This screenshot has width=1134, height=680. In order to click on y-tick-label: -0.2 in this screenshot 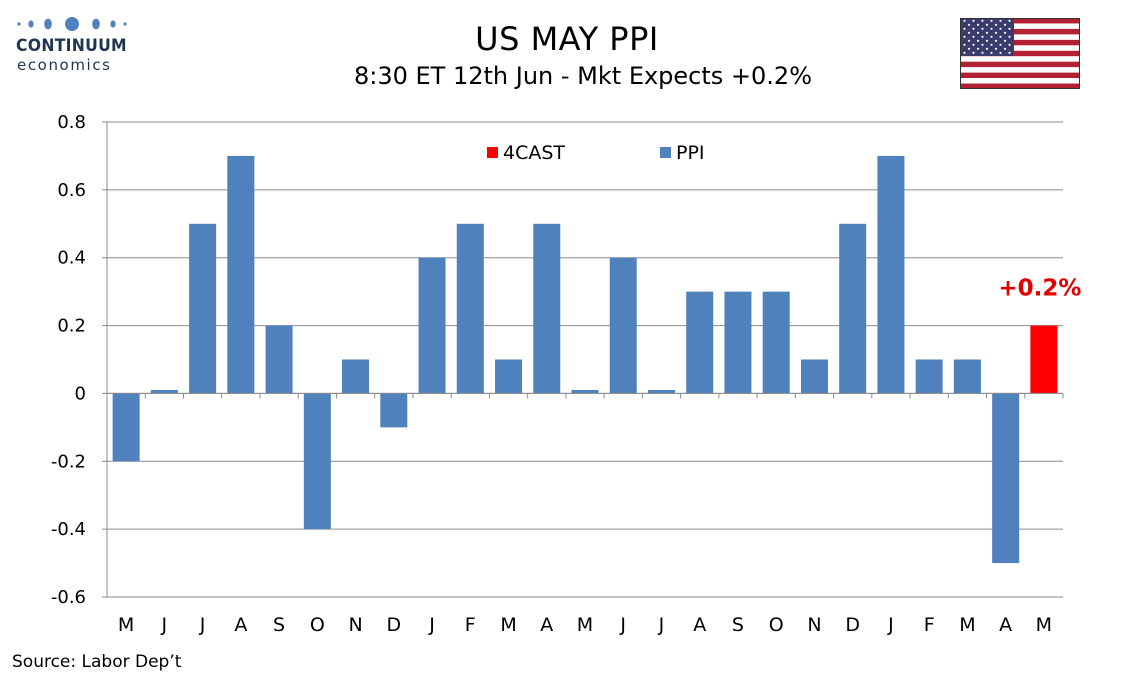, I will do `click(68, 461)`.